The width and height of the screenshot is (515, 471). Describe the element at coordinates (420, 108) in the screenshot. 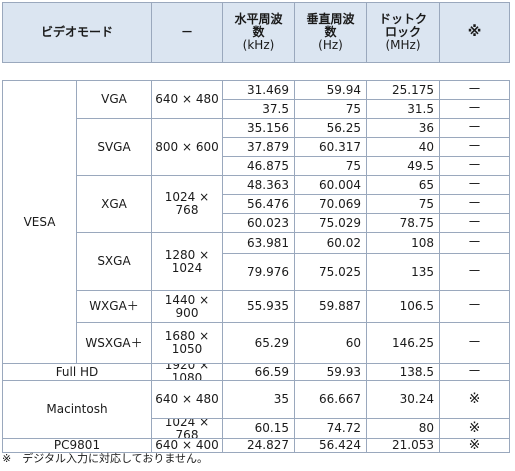

I see `dot-clock-cell-text: 31.5` at that location.